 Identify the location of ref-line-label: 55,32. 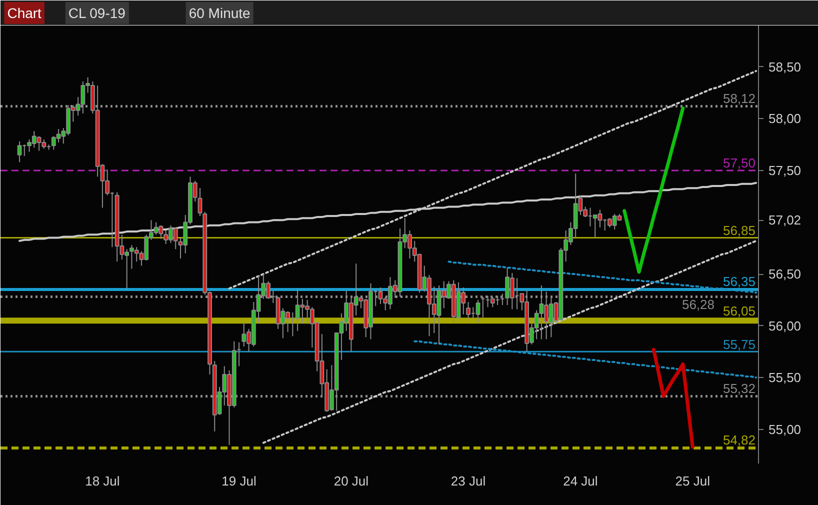
(739, 388).